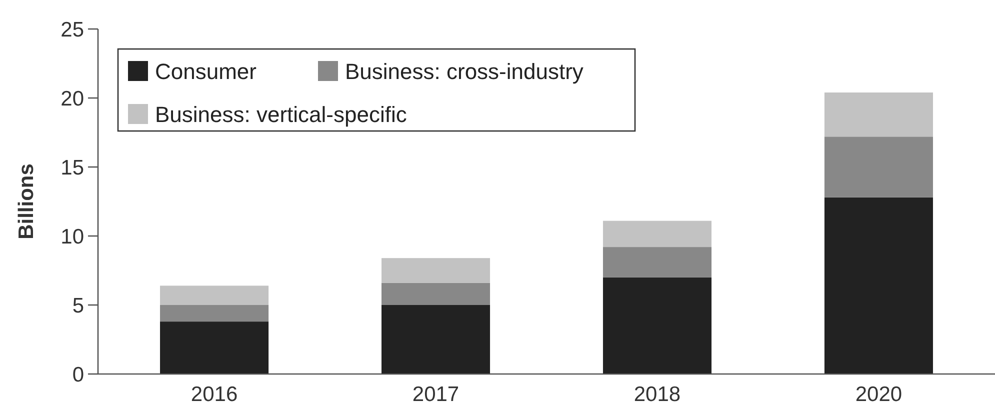 The width and height of the screenshot is (995, 407). I want to click on y-tick-label: 20, so click(72, 98).